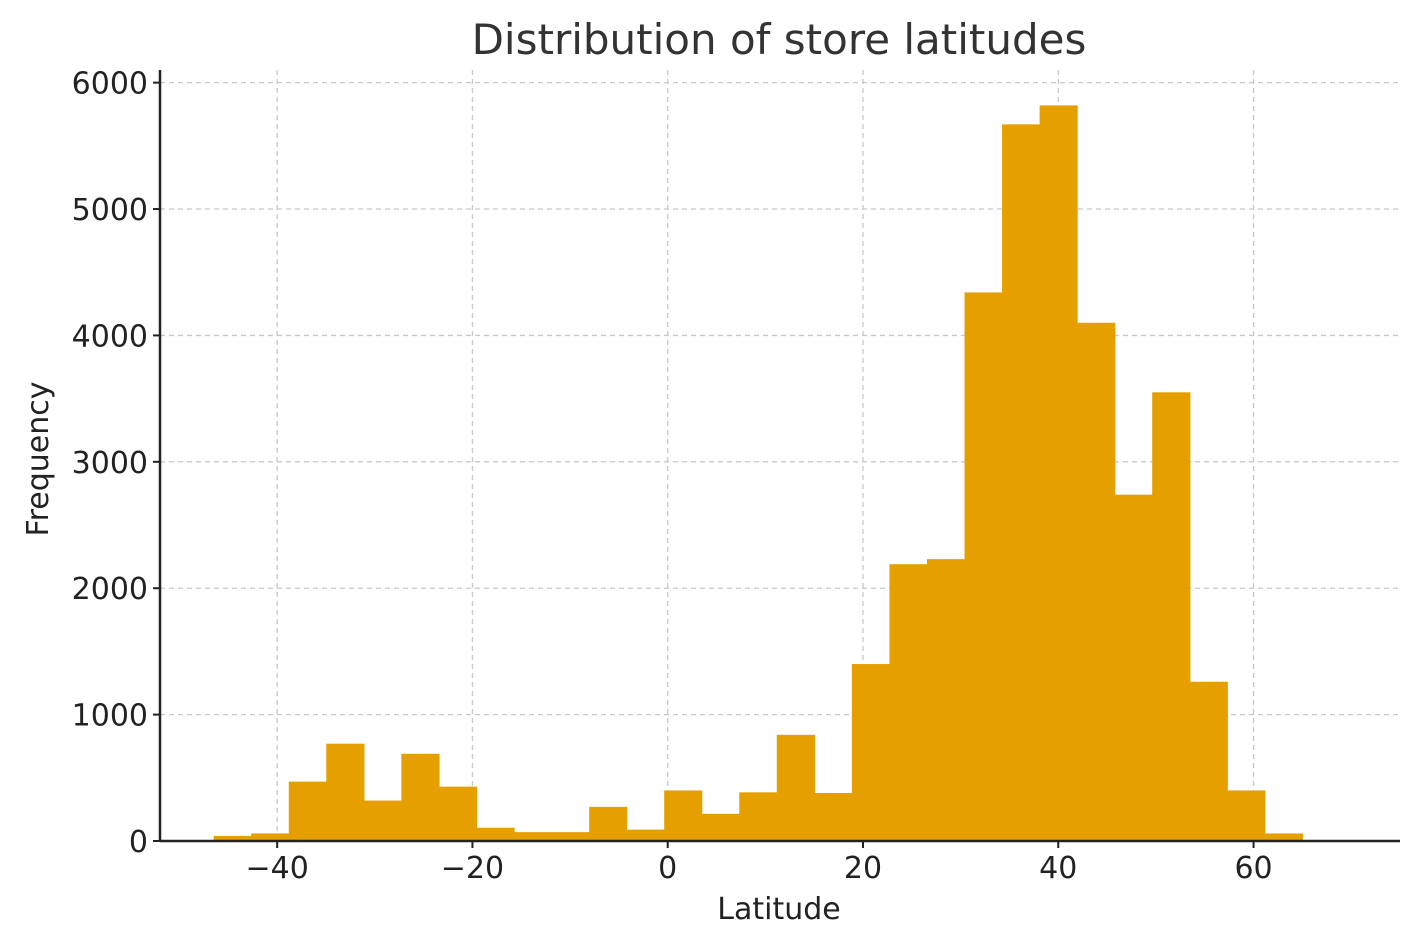  Describe the element at coordinates (110, 463) in the screenshot. I see `y-tick-label: 3000` at that location.